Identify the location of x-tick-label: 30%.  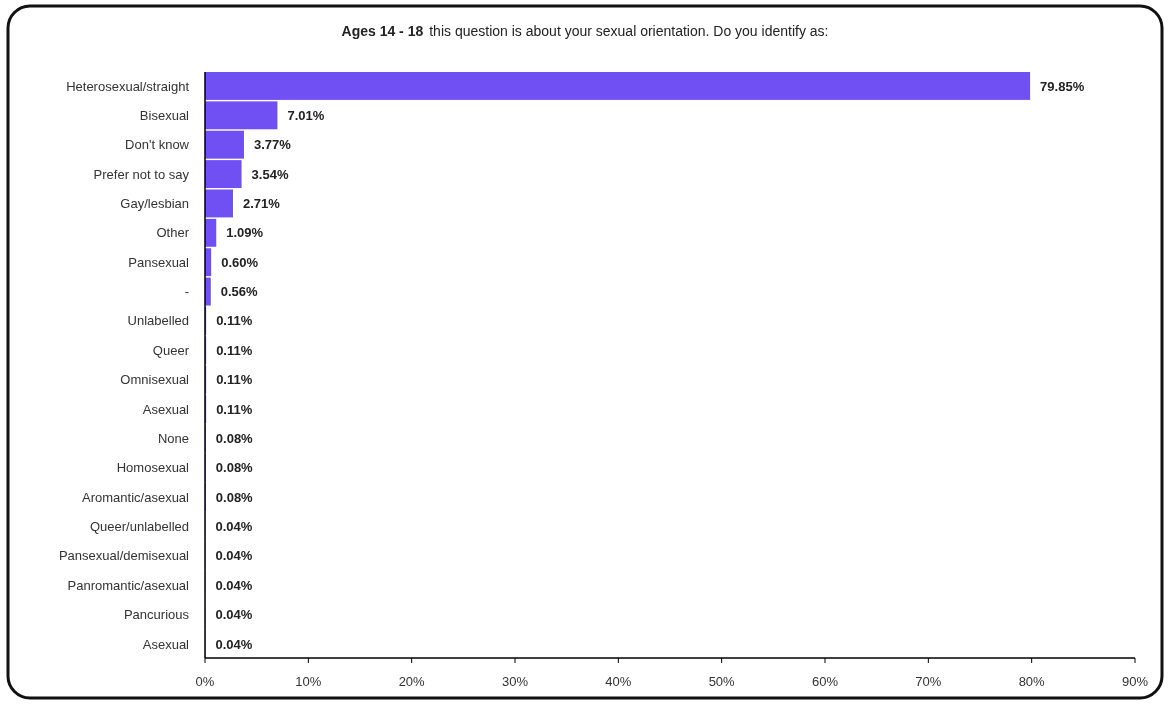
(515, 681).